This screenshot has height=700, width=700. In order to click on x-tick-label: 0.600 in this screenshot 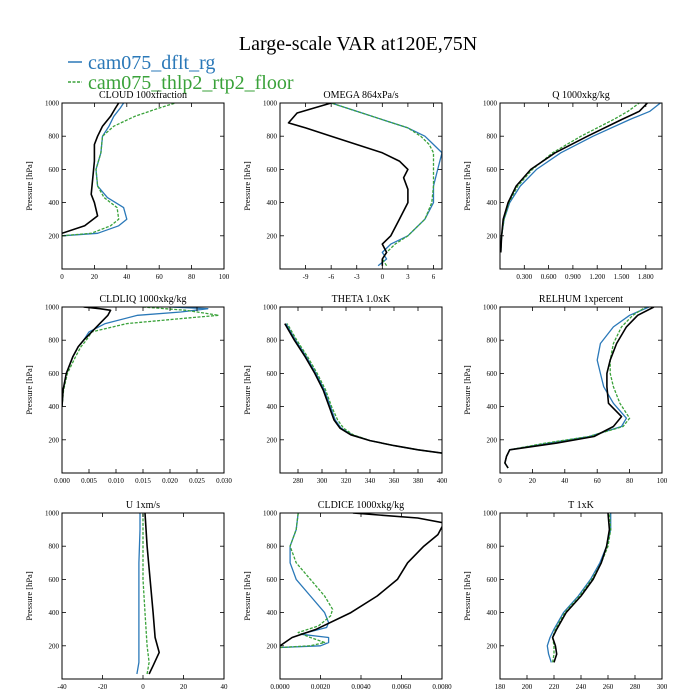, I will do `click(549, 277)`.